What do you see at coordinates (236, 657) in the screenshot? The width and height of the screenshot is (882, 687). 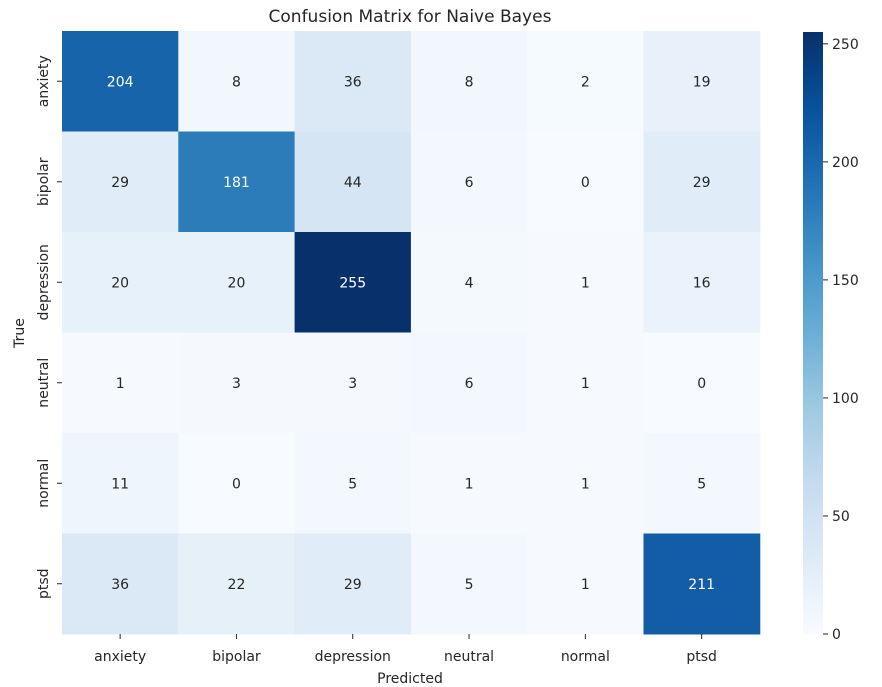 I see `x-tick-label-bipolar: bipolar` at bounding box center [236, 657].